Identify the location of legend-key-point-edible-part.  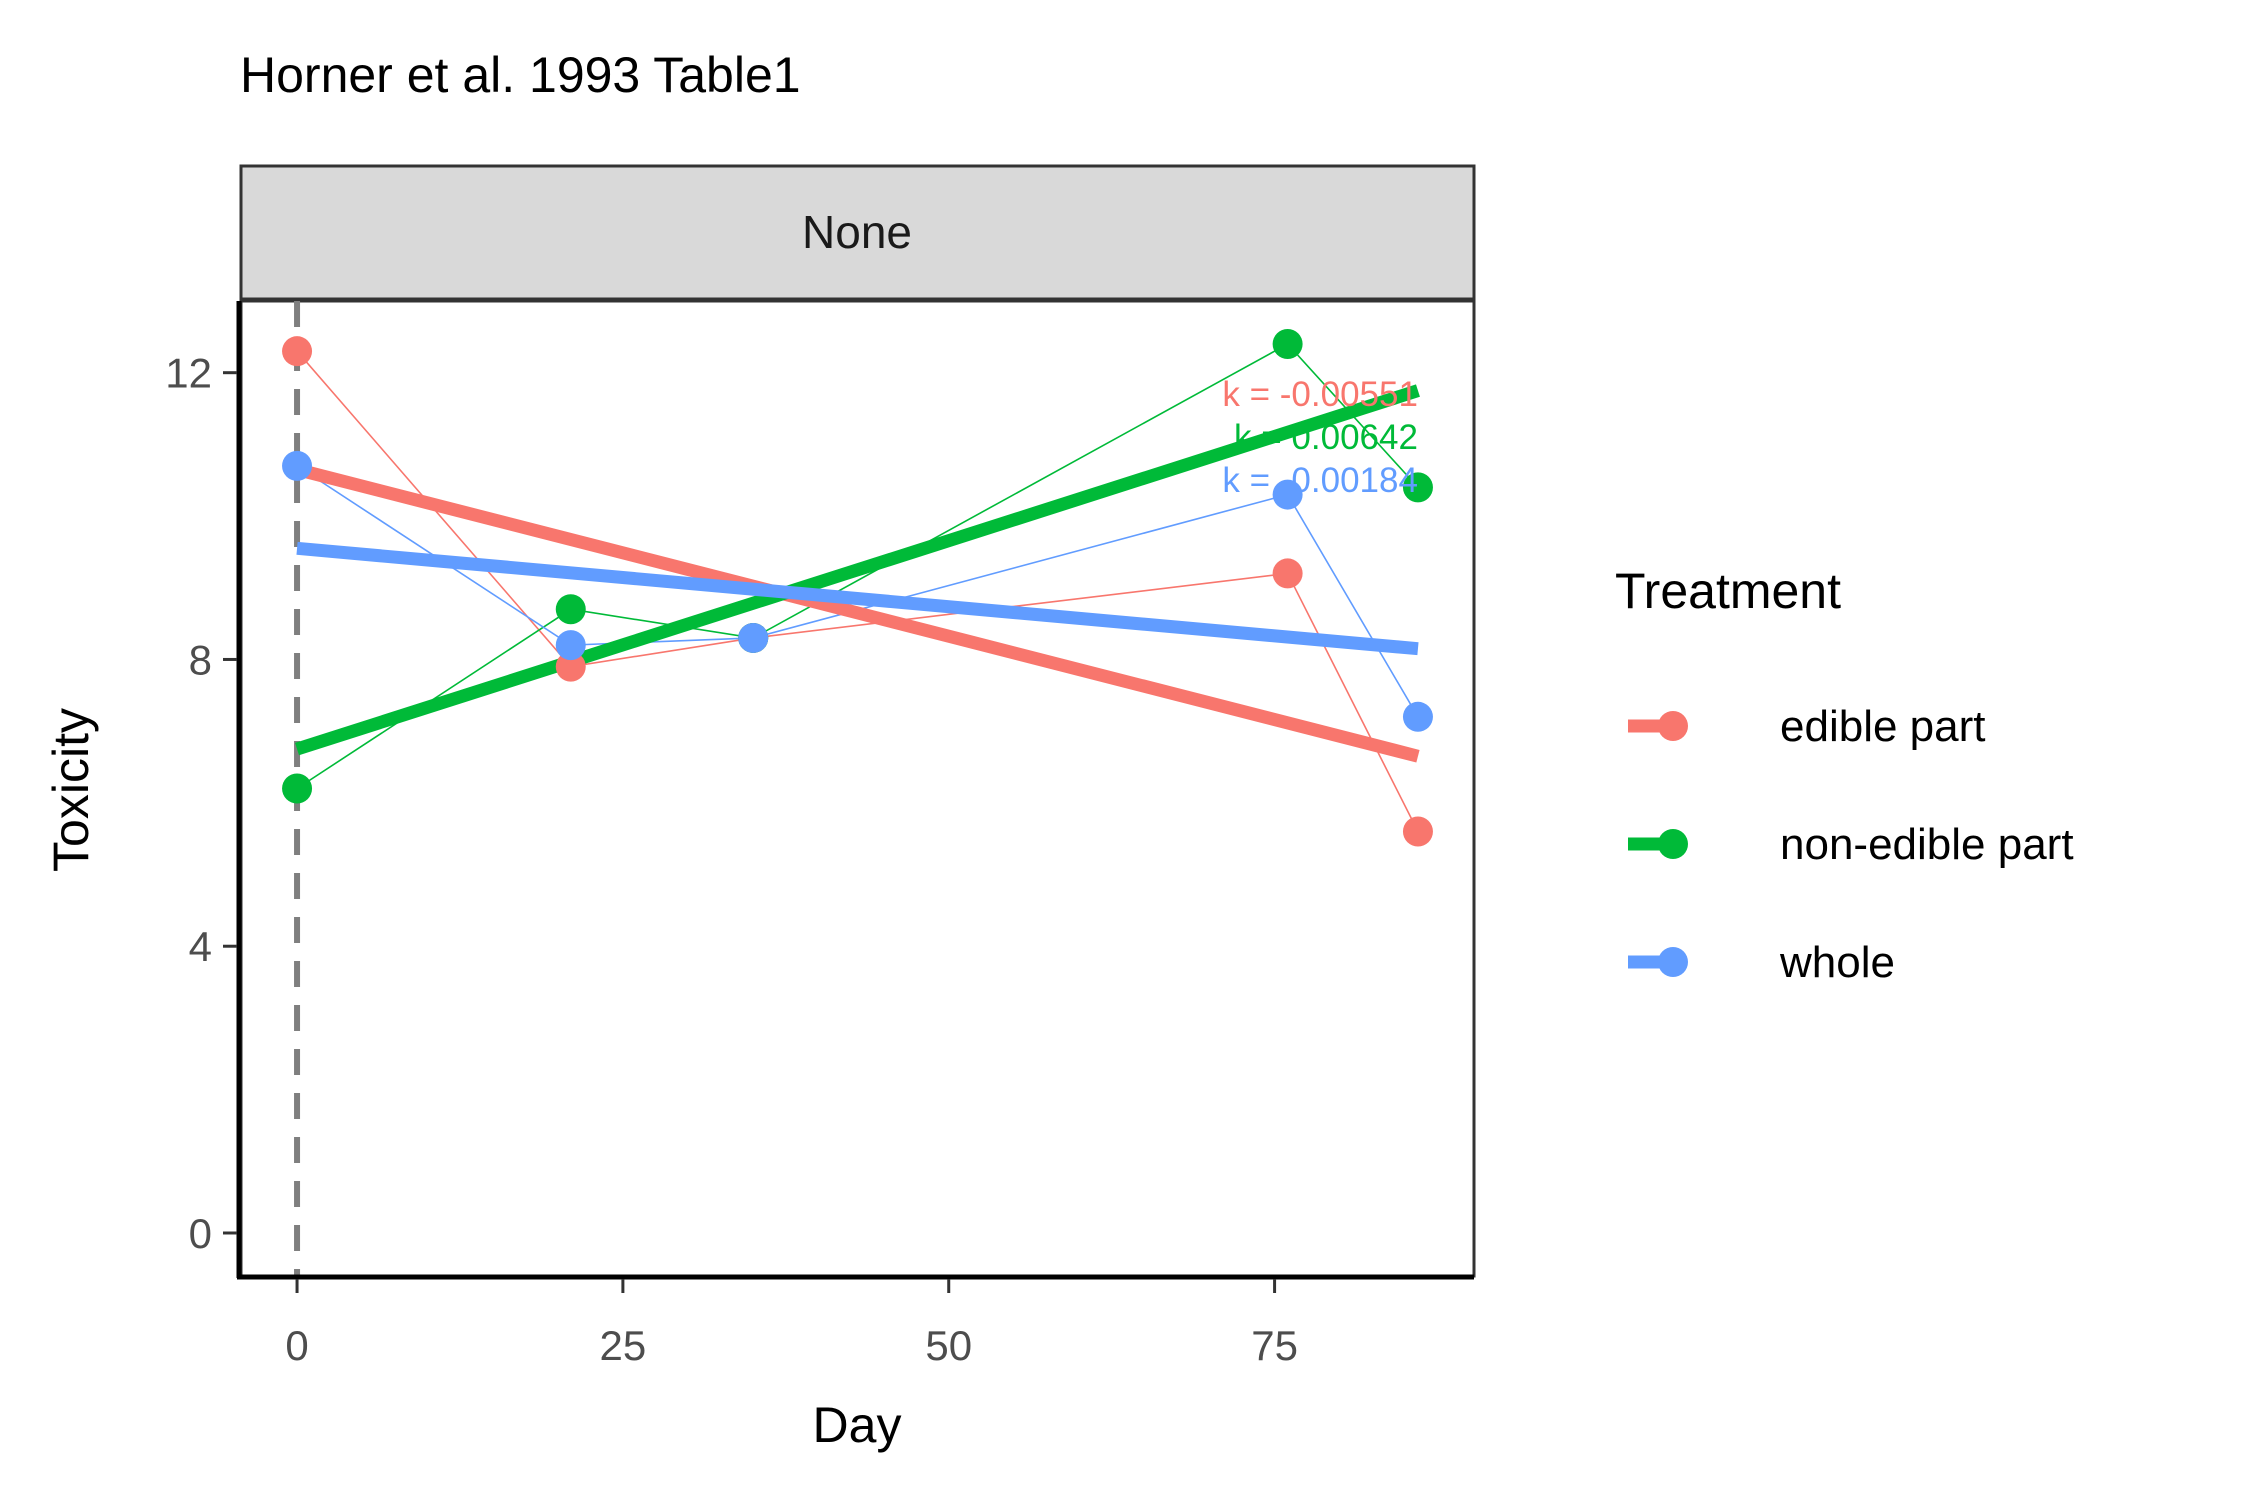
(1673, 726).